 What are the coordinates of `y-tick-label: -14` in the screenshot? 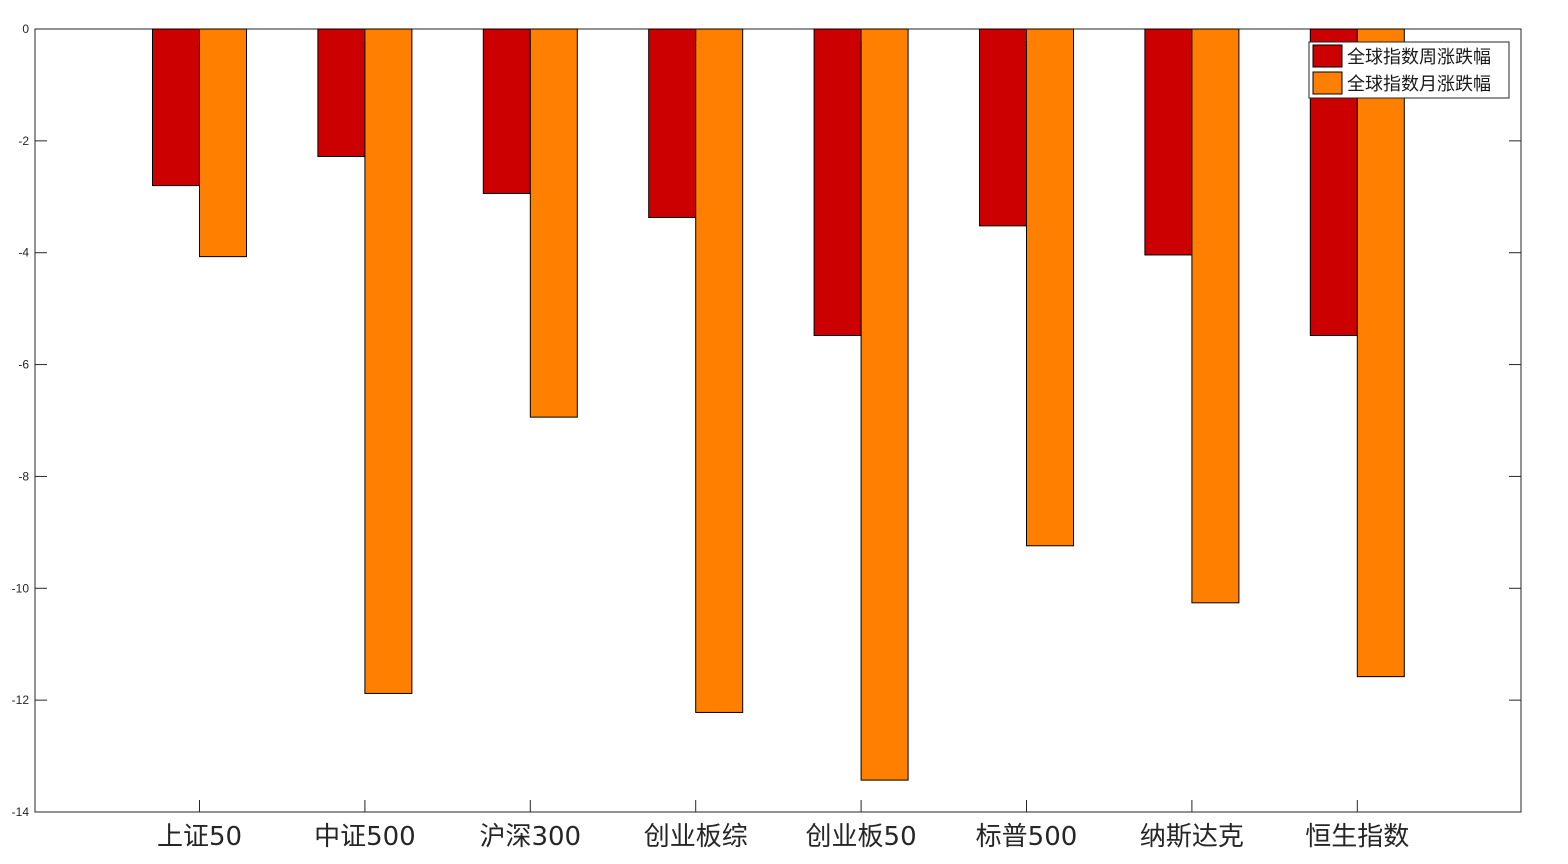 It's located at (21, 812).